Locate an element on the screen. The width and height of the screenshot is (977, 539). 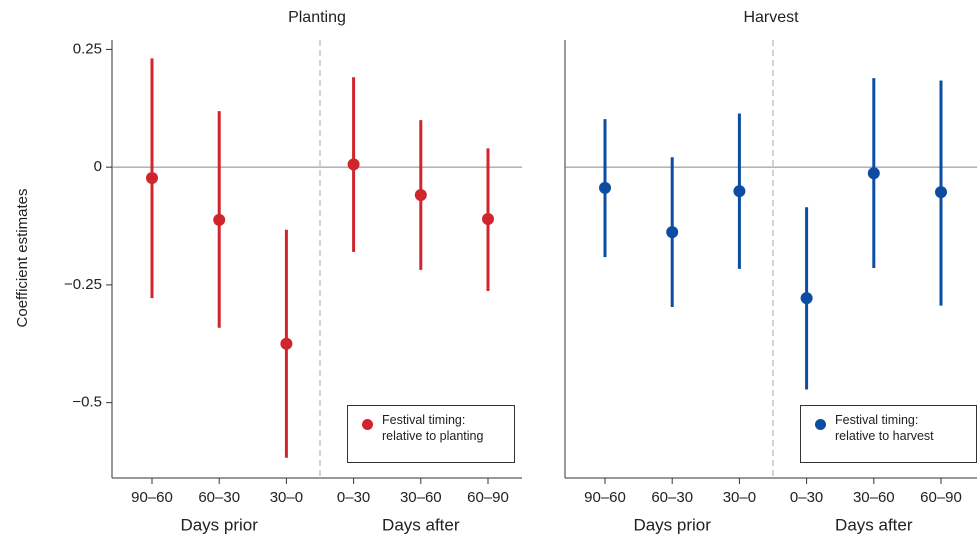
y-tick-label: 0.25 is located at coordinates (87, 48).